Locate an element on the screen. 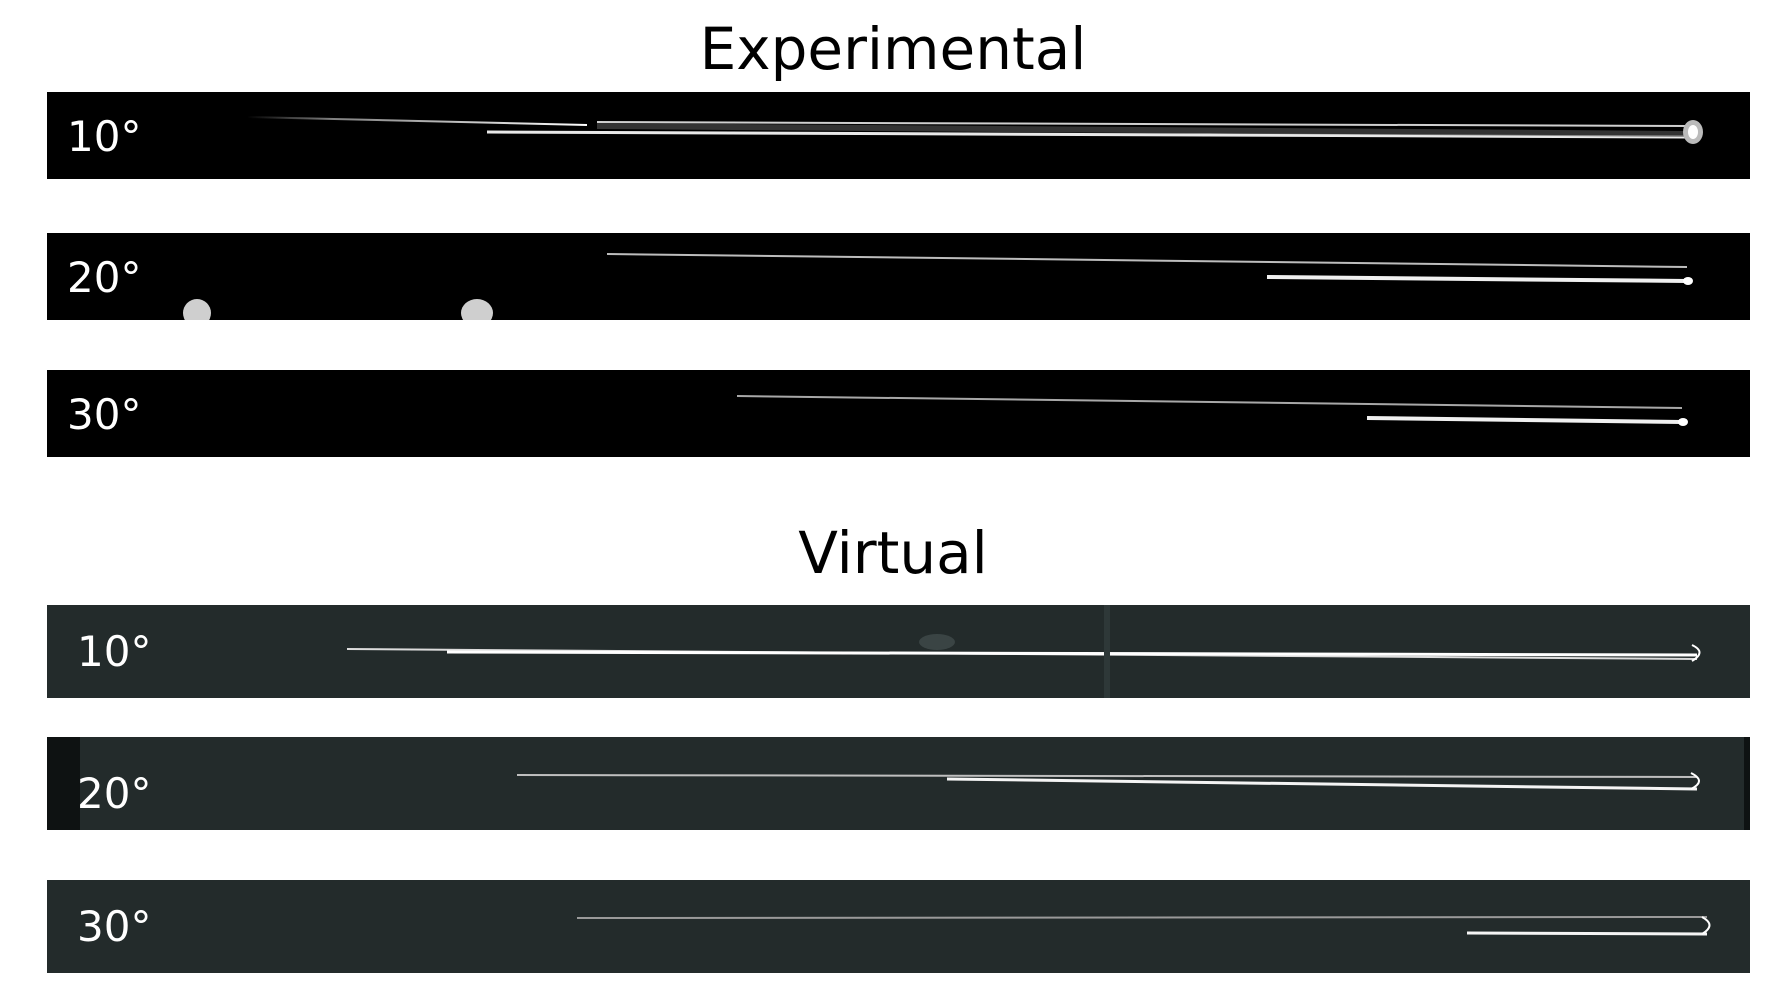  experimental-title: Experimental is located at coordinates (893, 49).